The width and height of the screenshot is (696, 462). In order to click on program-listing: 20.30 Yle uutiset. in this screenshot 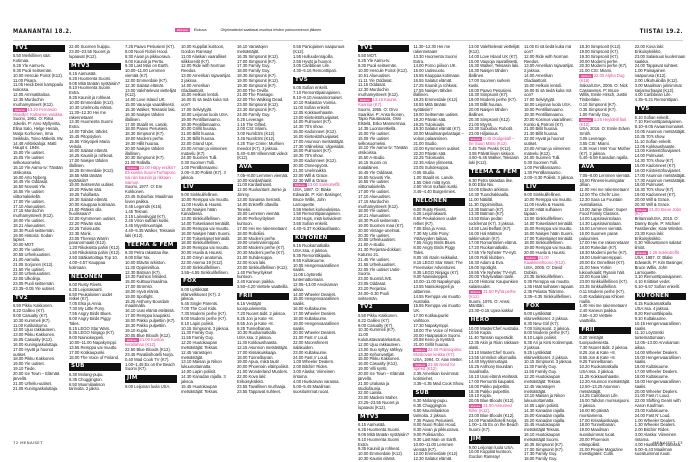, I will do `click(374, 235)`.